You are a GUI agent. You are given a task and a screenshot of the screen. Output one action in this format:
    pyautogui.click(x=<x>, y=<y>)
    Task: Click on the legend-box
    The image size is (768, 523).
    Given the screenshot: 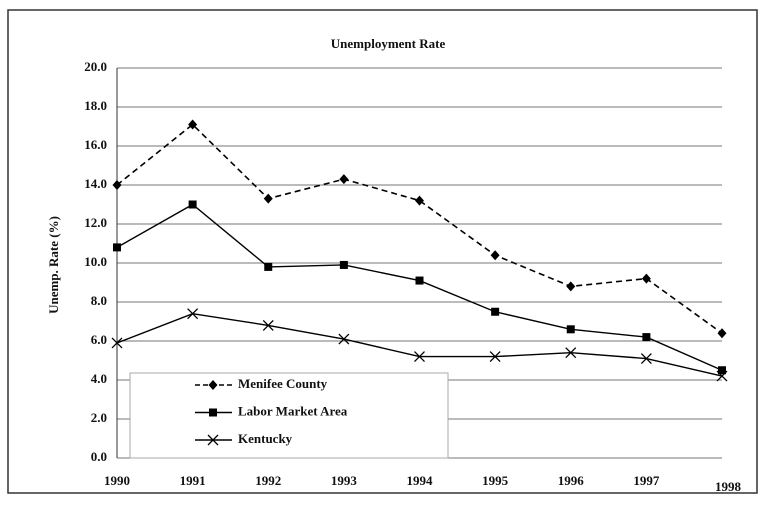 What is the action you would take?
    pyautogui.click(x=289, y=415)
    